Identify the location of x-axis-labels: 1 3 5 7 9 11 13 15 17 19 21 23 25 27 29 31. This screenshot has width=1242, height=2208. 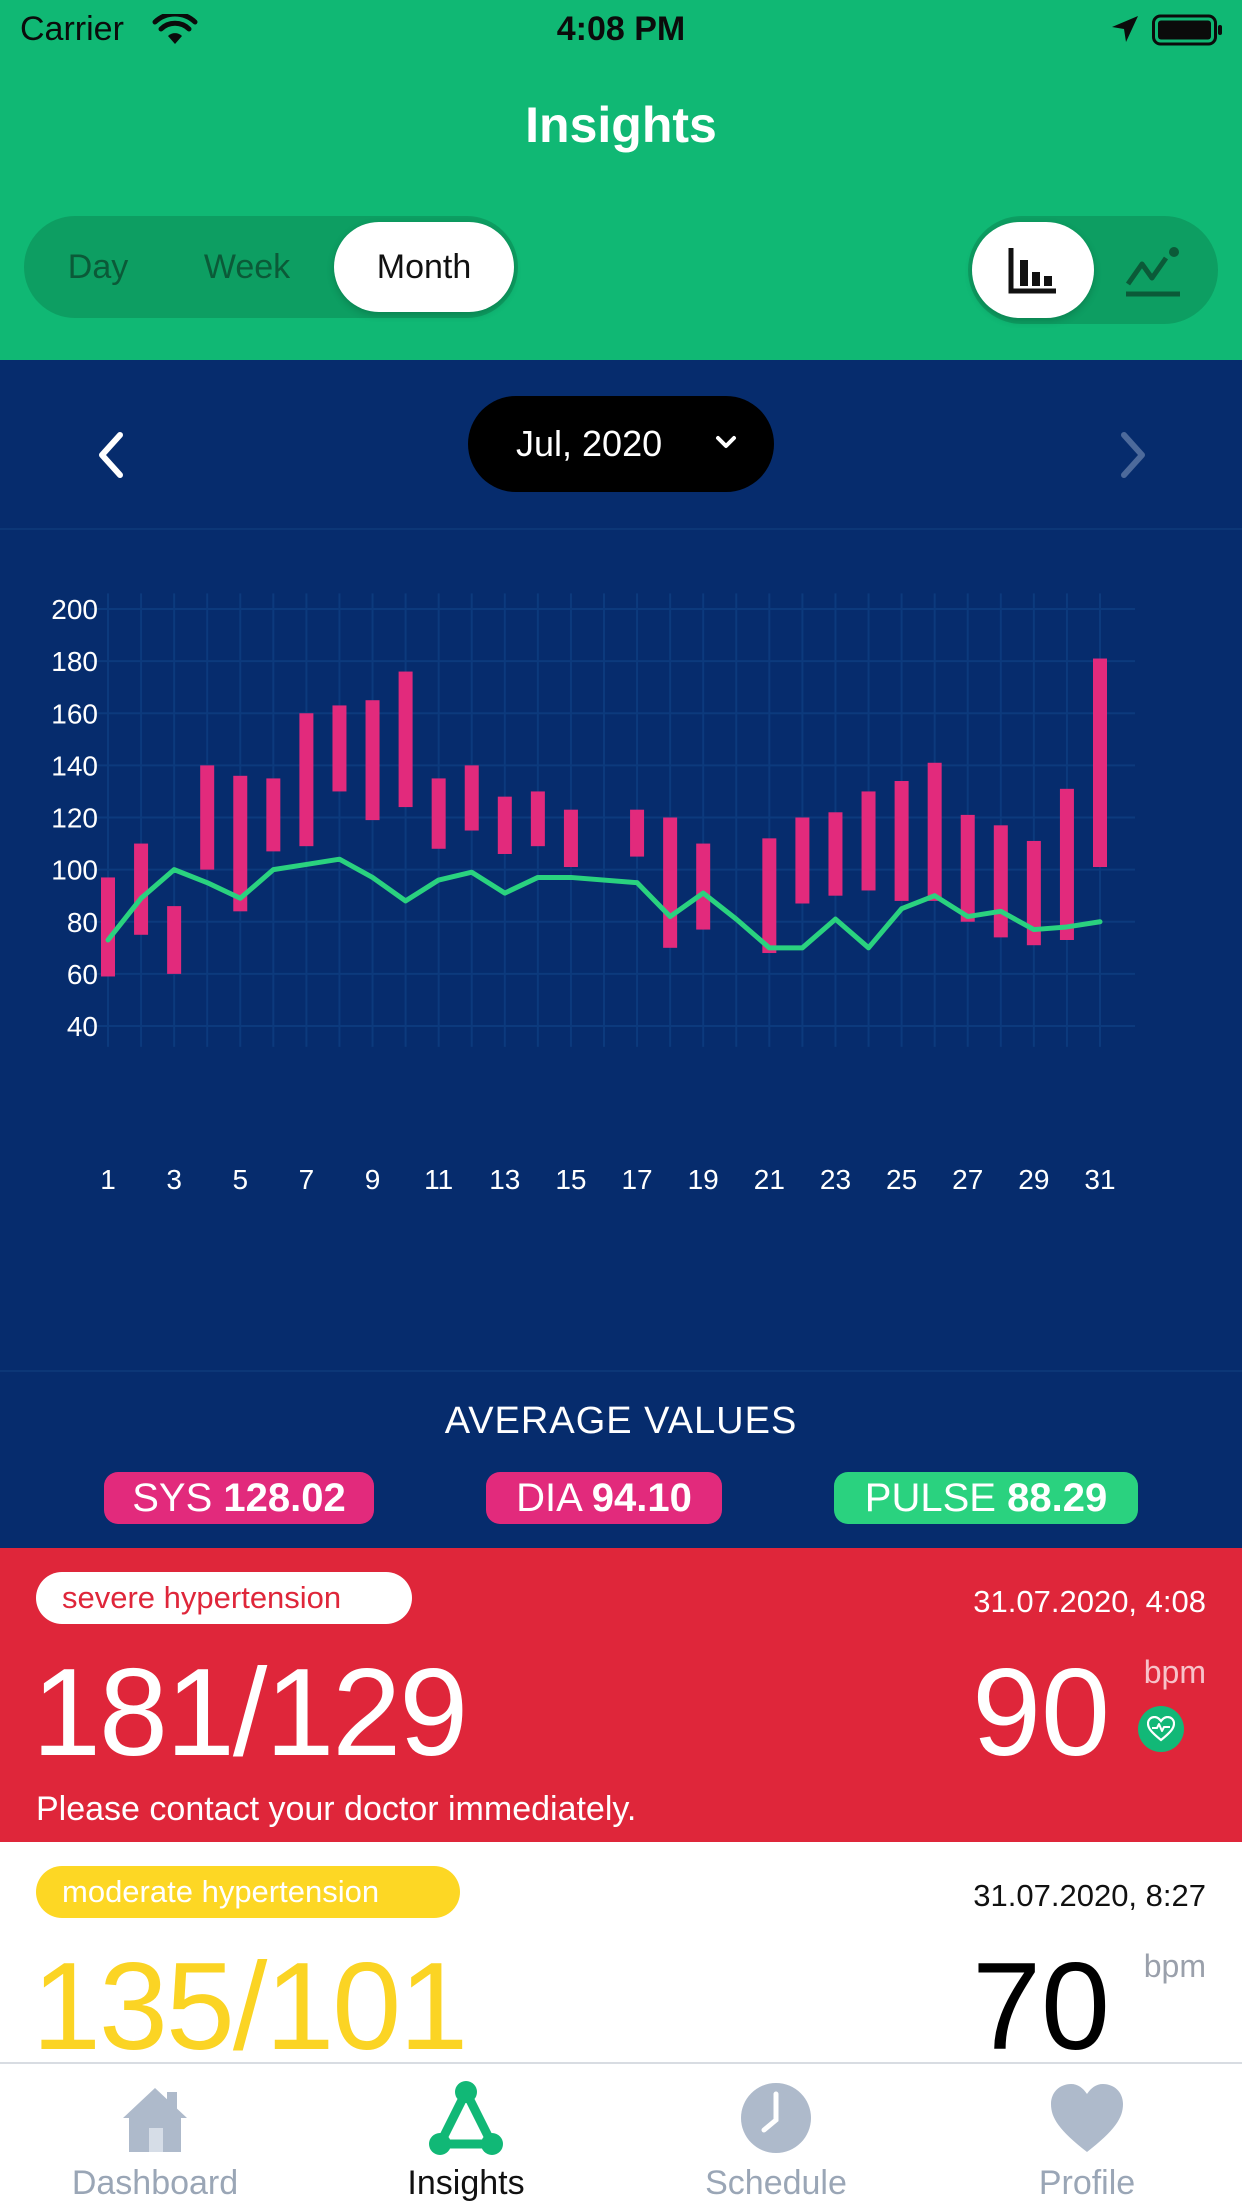
(607, 1179).